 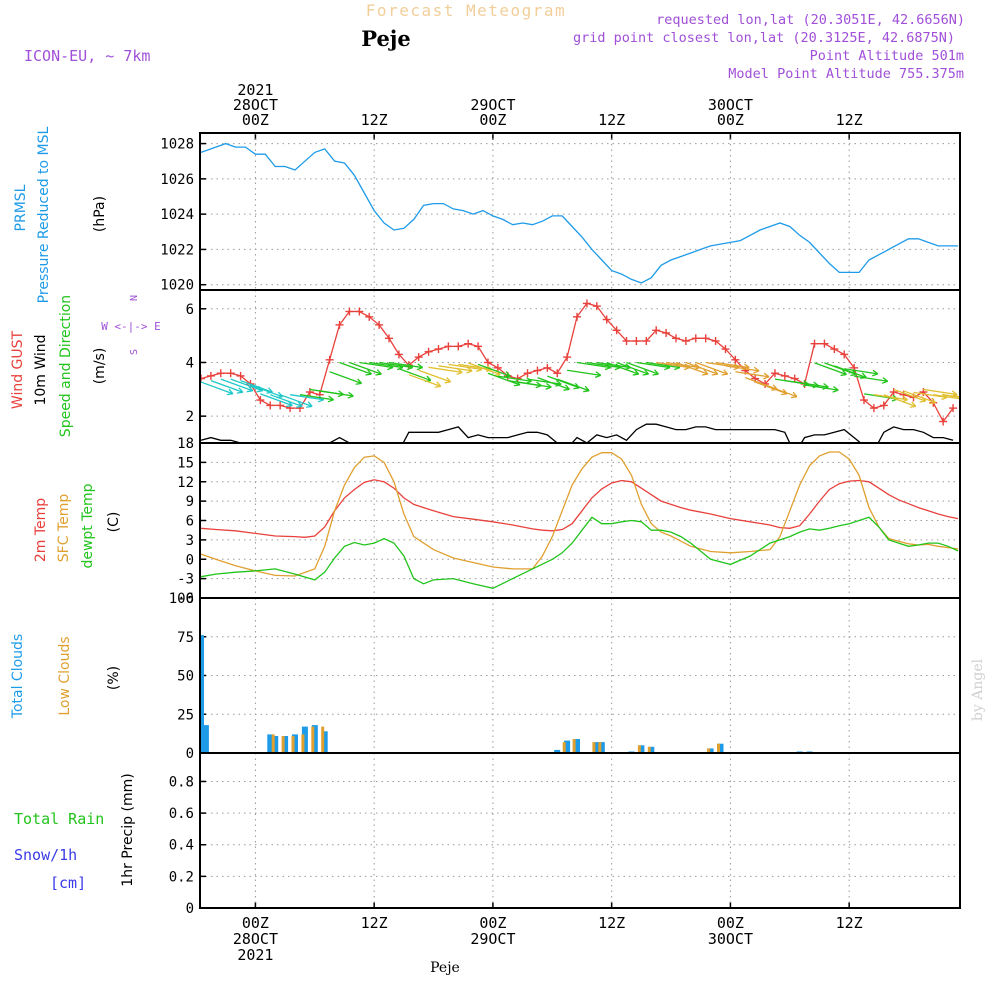 What do you see at coordinates (190, 560) in the screenshot?
I see `temperature-ytick-label: 0` at bounding box center [190, 560].